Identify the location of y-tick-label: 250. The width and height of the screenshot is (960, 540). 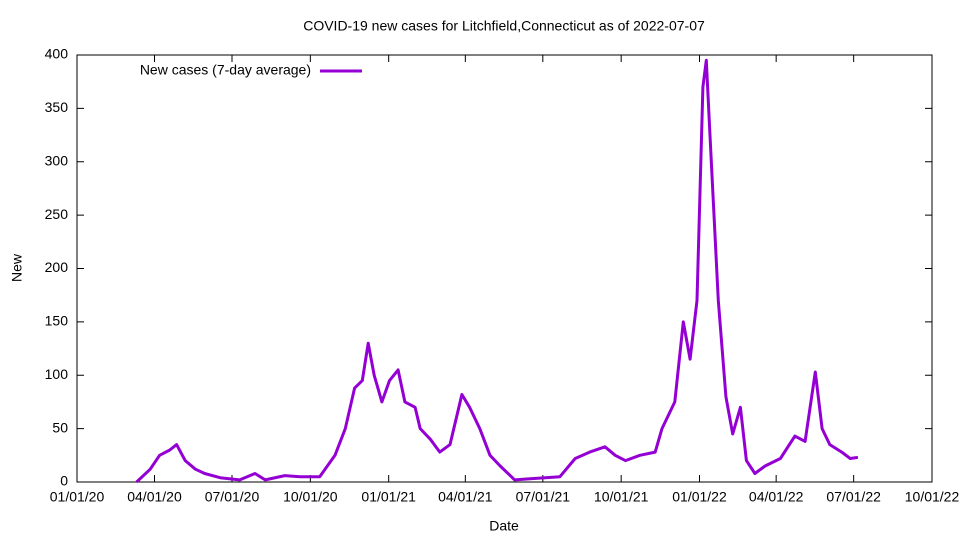
(57, 214).